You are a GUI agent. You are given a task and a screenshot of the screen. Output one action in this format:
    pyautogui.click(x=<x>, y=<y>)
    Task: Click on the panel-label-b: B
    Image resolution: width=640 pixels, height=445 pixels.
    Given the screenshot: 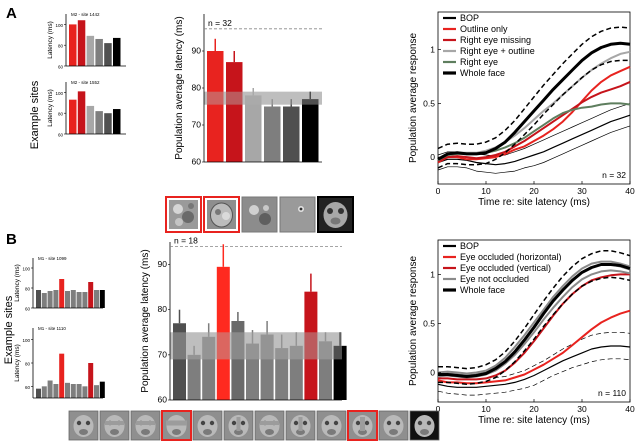 What is the action you would take?
    pyautogui.click(x=11, y=239)
    